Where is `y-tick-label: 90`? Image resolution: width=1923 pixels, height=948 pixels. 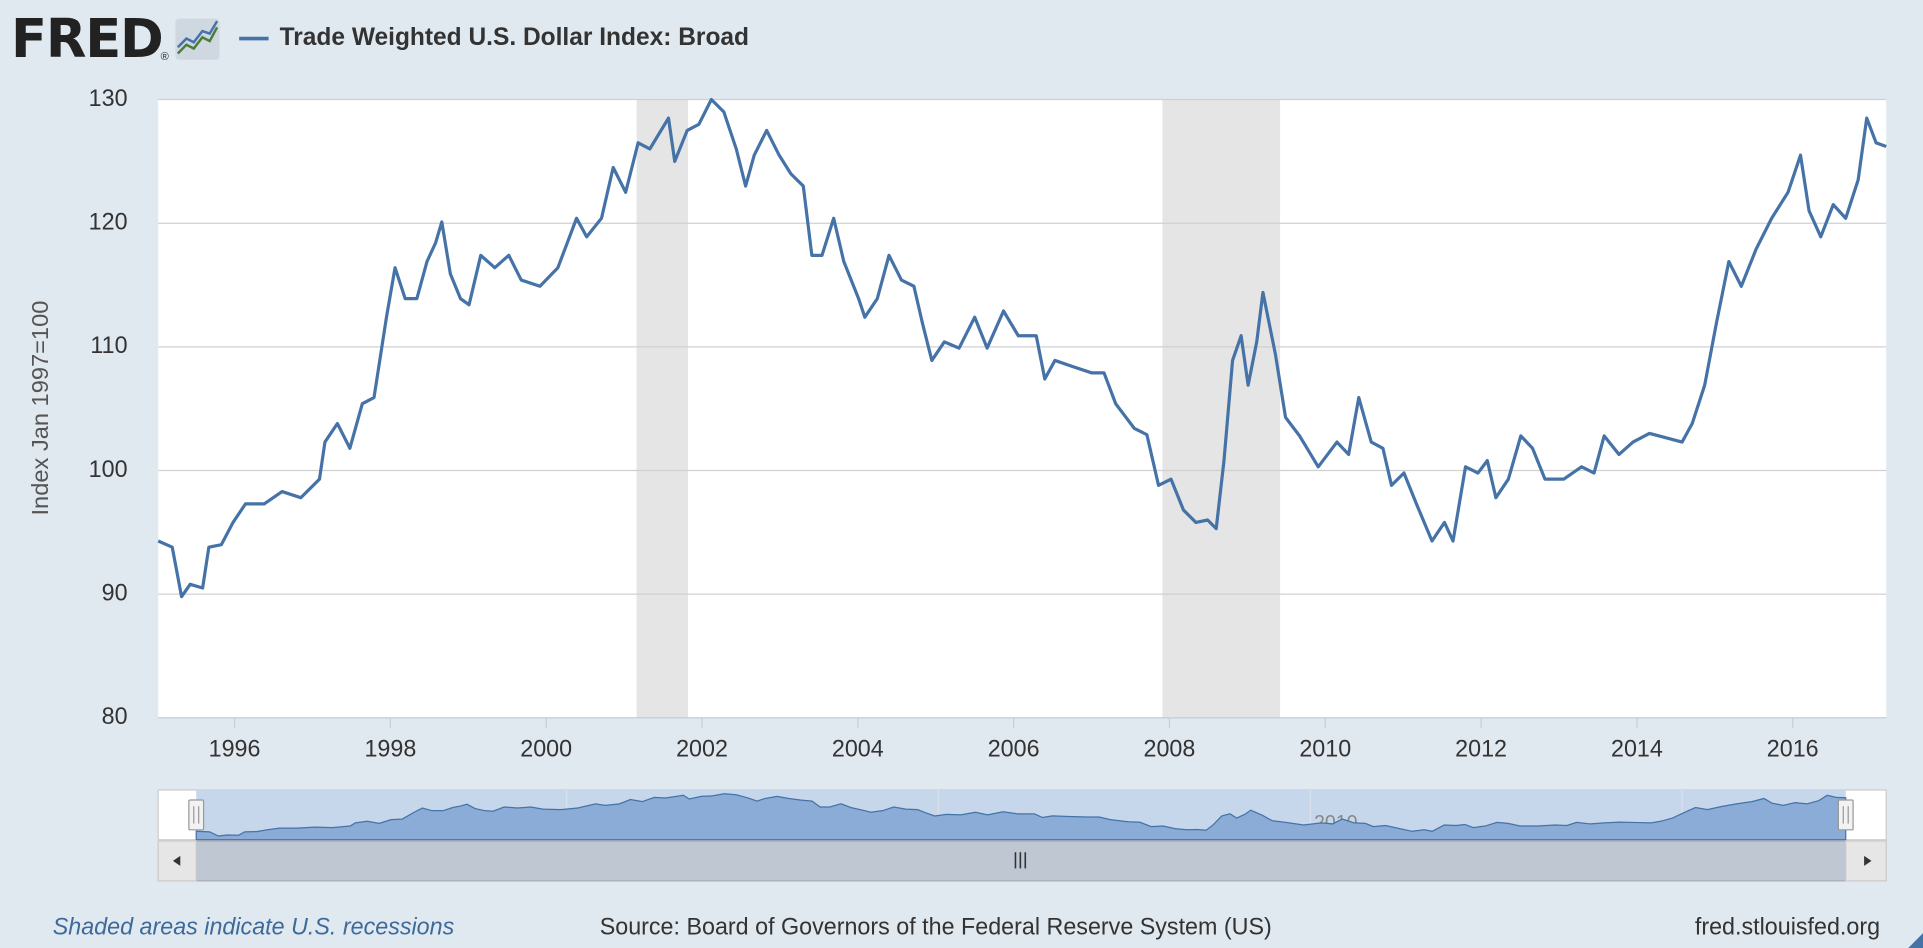 y-tick-label: 90 is located at coordinates (115, 592).